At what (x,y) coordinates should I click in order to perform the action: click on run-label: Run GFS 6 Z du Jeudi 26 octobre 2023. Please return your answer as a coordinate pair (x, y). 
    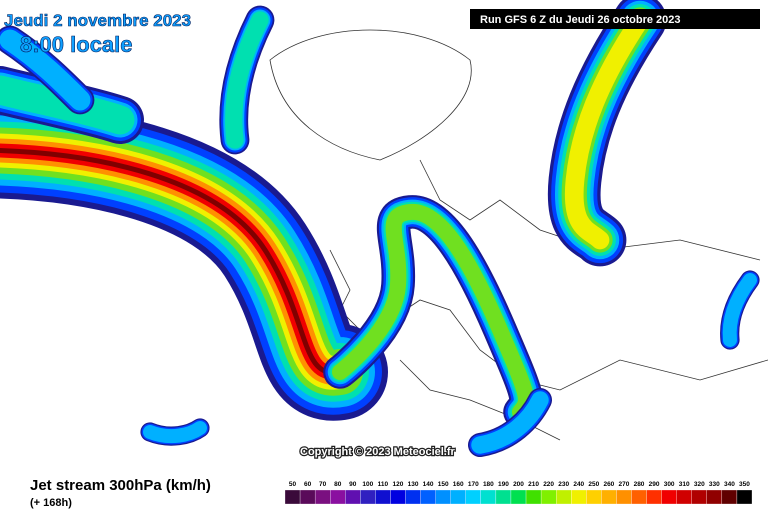
    Looking at the image, I should click on (580, 20).